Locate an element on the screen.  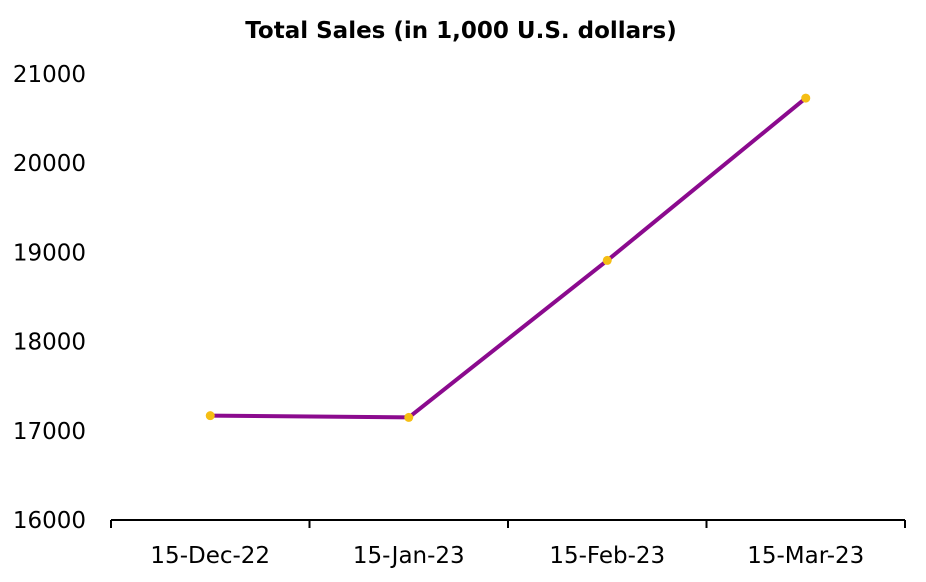
y-axis-tick-labels: 16000 17000 18000 19000 20000 21000 is located at coordinates (49, 298).